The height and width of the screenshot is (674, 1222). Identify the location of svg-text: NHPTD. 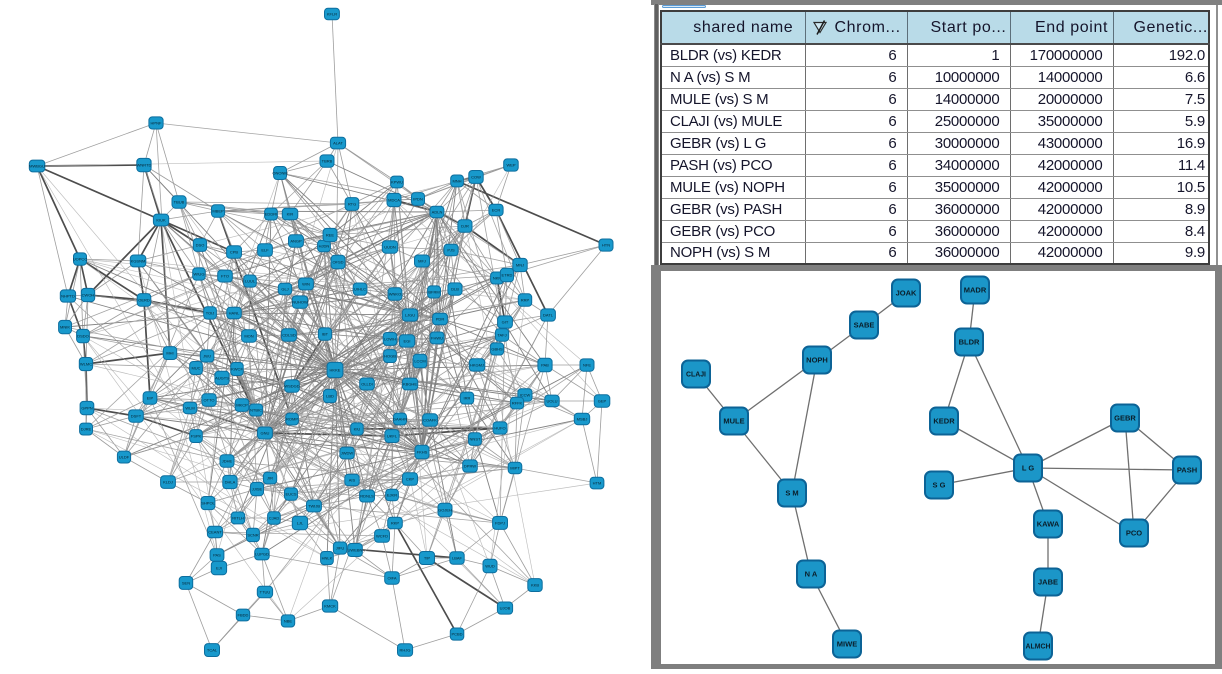
(68, 296).